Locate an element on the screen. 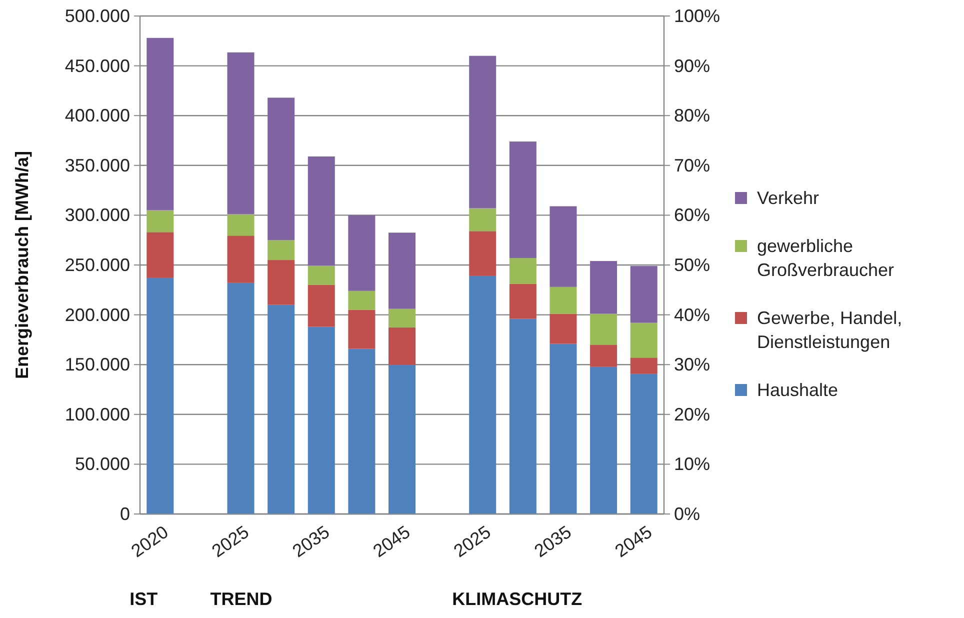  legend-label: Verkehr is located at coordinates (788, 198).